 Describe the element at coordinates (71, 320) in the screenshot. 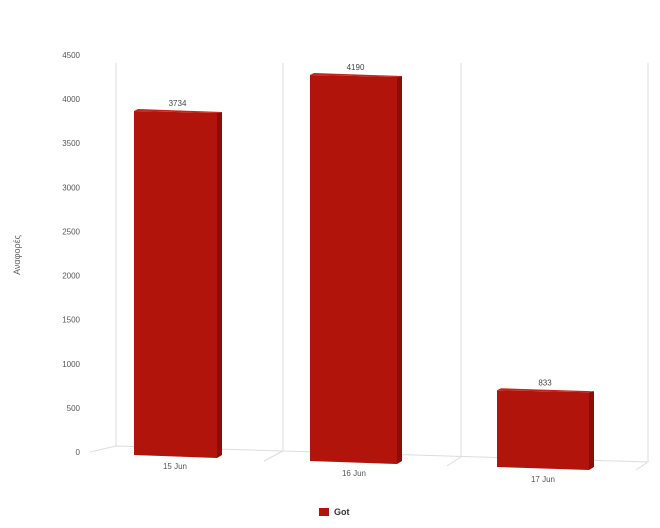

I see `y-tick-label: 1500` at that location.